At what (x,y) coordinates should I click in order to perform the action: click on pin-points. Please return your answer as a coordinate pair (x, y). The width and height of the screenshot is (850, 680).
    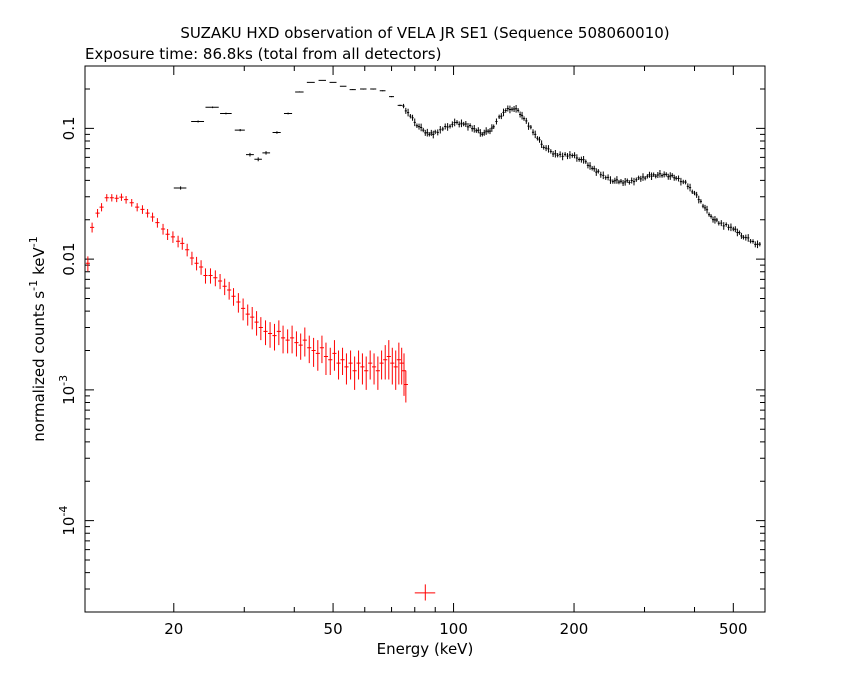
    Looking at the image, I should click on (246, 298).